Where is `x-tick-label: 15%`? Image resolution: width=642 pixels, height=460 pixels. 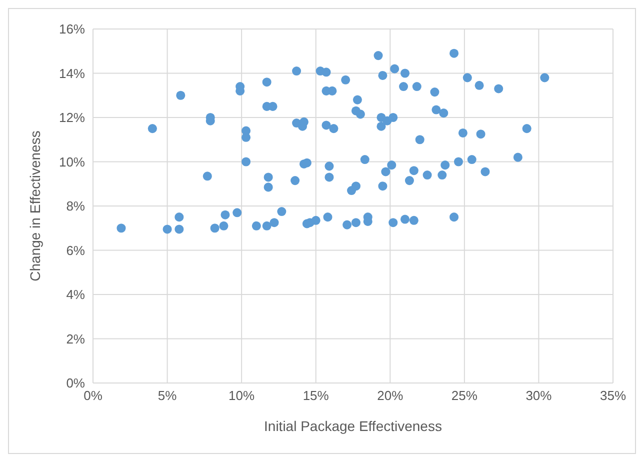 x-tick-label: 15% is located at coordinates (316, 396).